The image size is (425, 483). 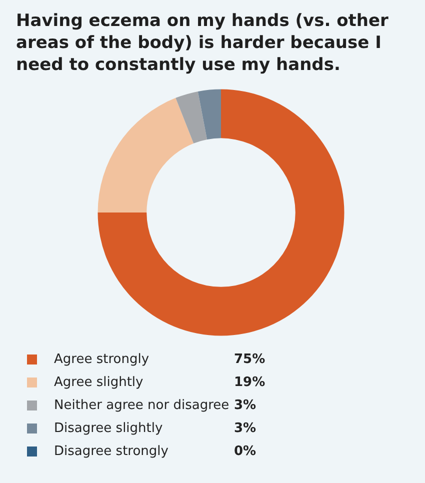 I want to click on legend-label: Agree slightly, so click(x=99, y=382).